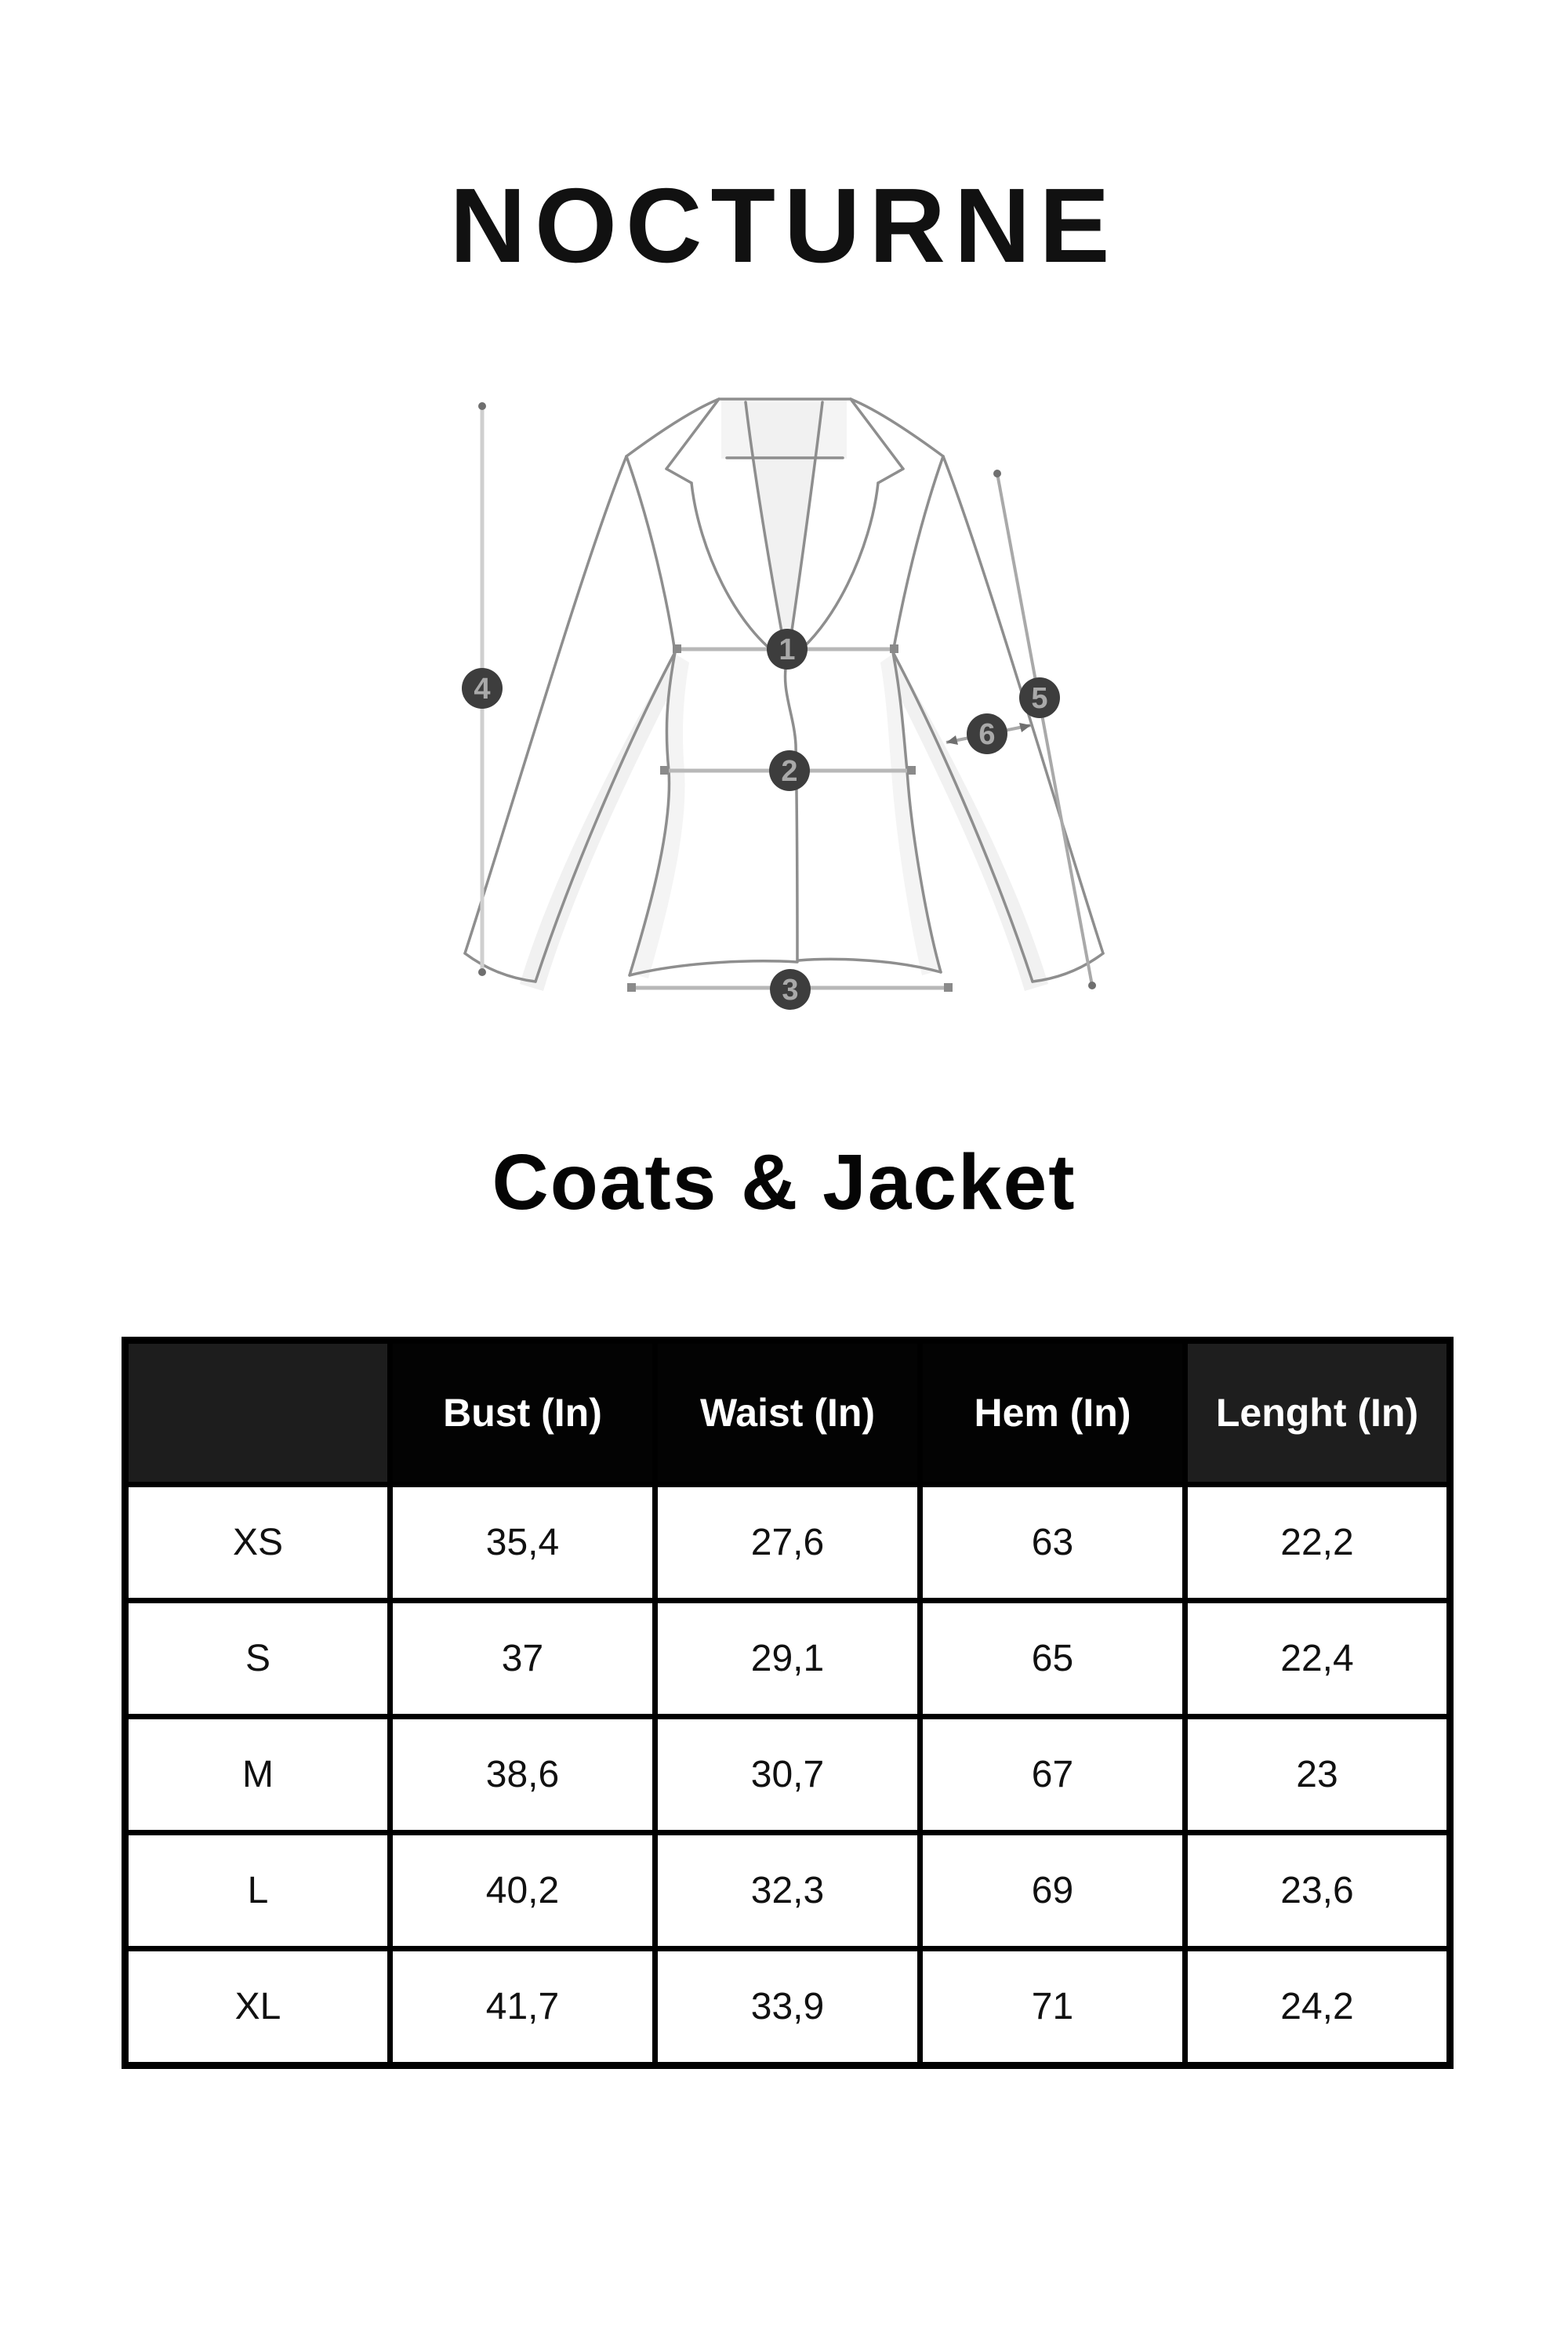 This screenshot has width=1568, height=2352. I want to click on length-cell: 24,2, so click(1317, 2007).